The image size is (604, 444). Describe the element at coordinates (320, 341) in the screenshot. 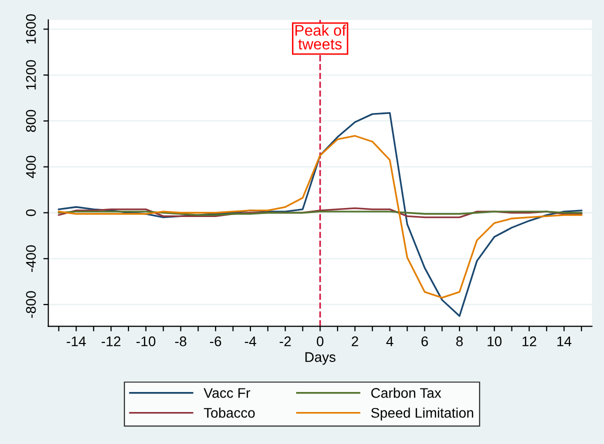

I see `x-tick-label: 0` at that location.